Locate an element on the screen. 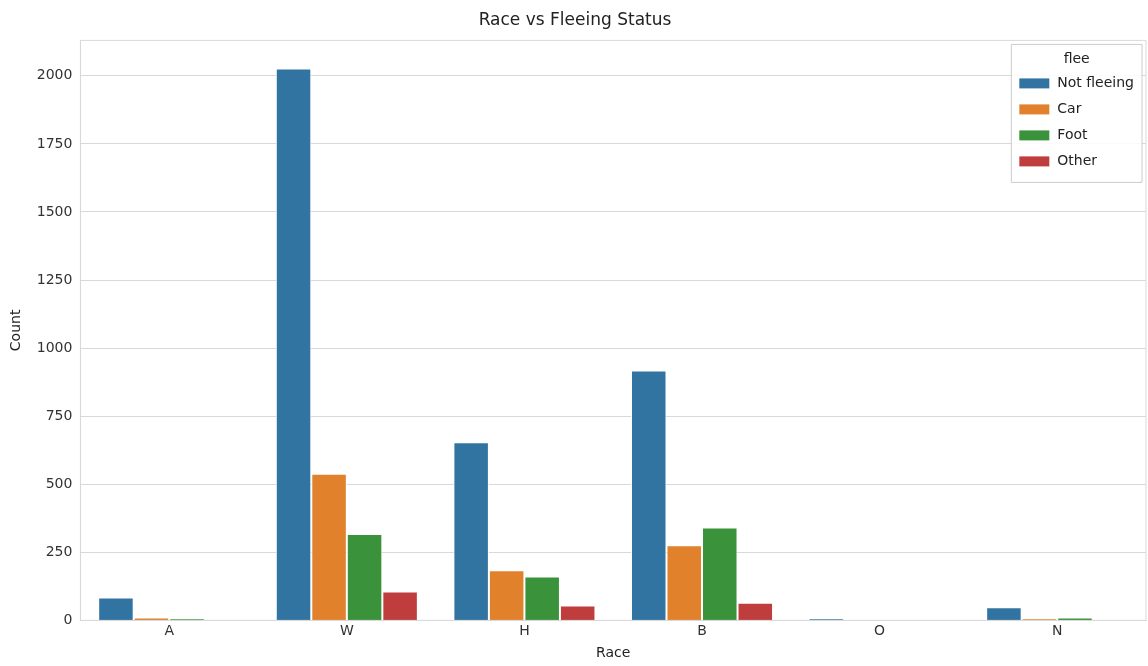 This screenshot has width=1148, height=666. y-tick-label: 1250 is located at coordinates (54, 278).